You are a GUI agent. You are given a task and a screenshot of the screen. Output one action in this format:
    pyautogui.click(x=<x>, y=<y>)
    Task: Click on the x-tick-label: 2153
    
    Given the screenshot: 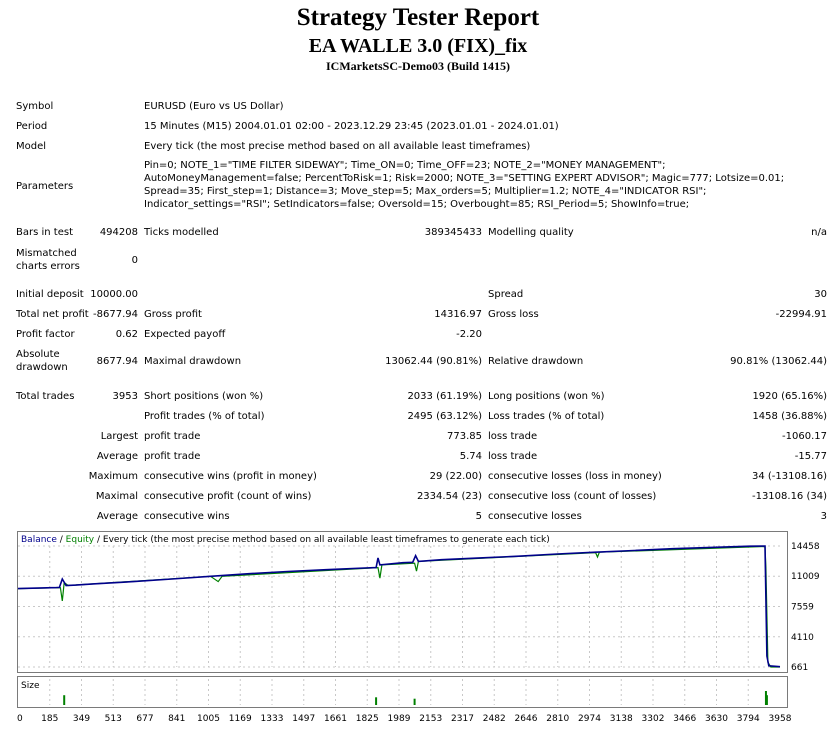 What is the action you would take?
    pyautogui.click(x=430, y=719)
    